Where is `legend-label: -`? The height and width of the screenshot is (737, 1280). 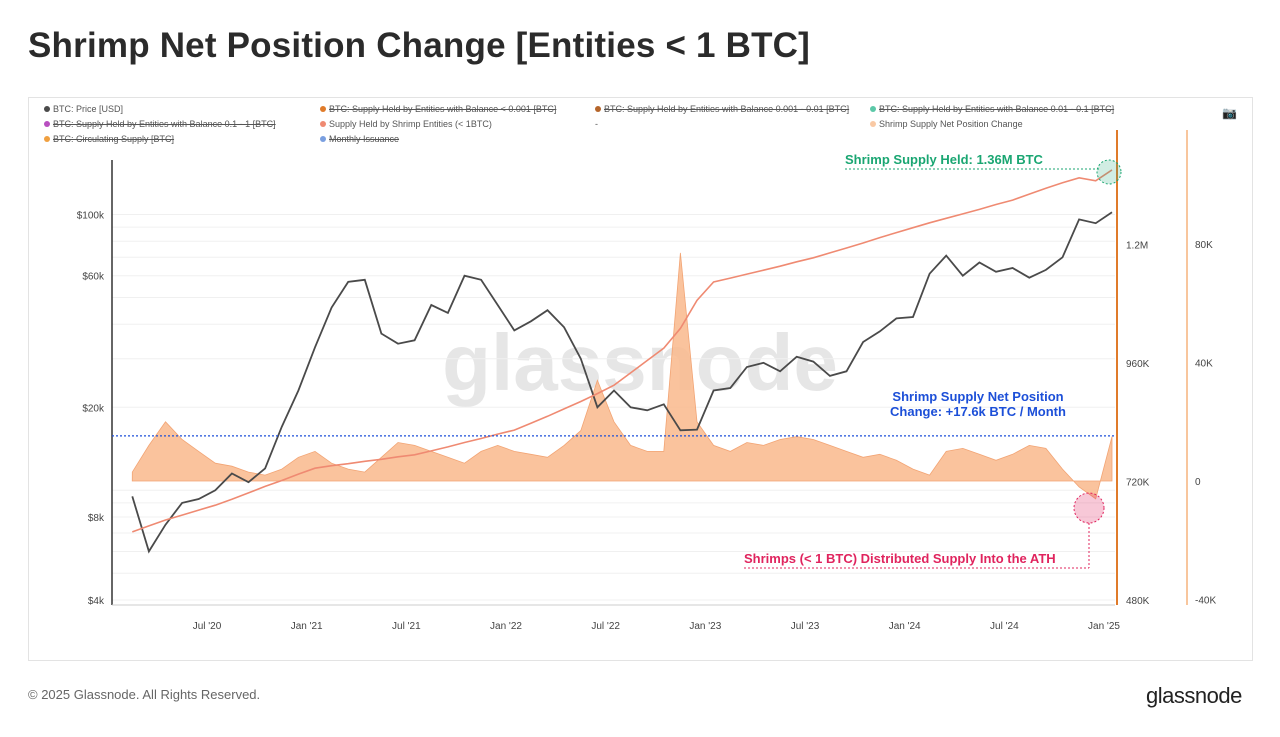
legend-label: - is located at coordinates (596, 124).